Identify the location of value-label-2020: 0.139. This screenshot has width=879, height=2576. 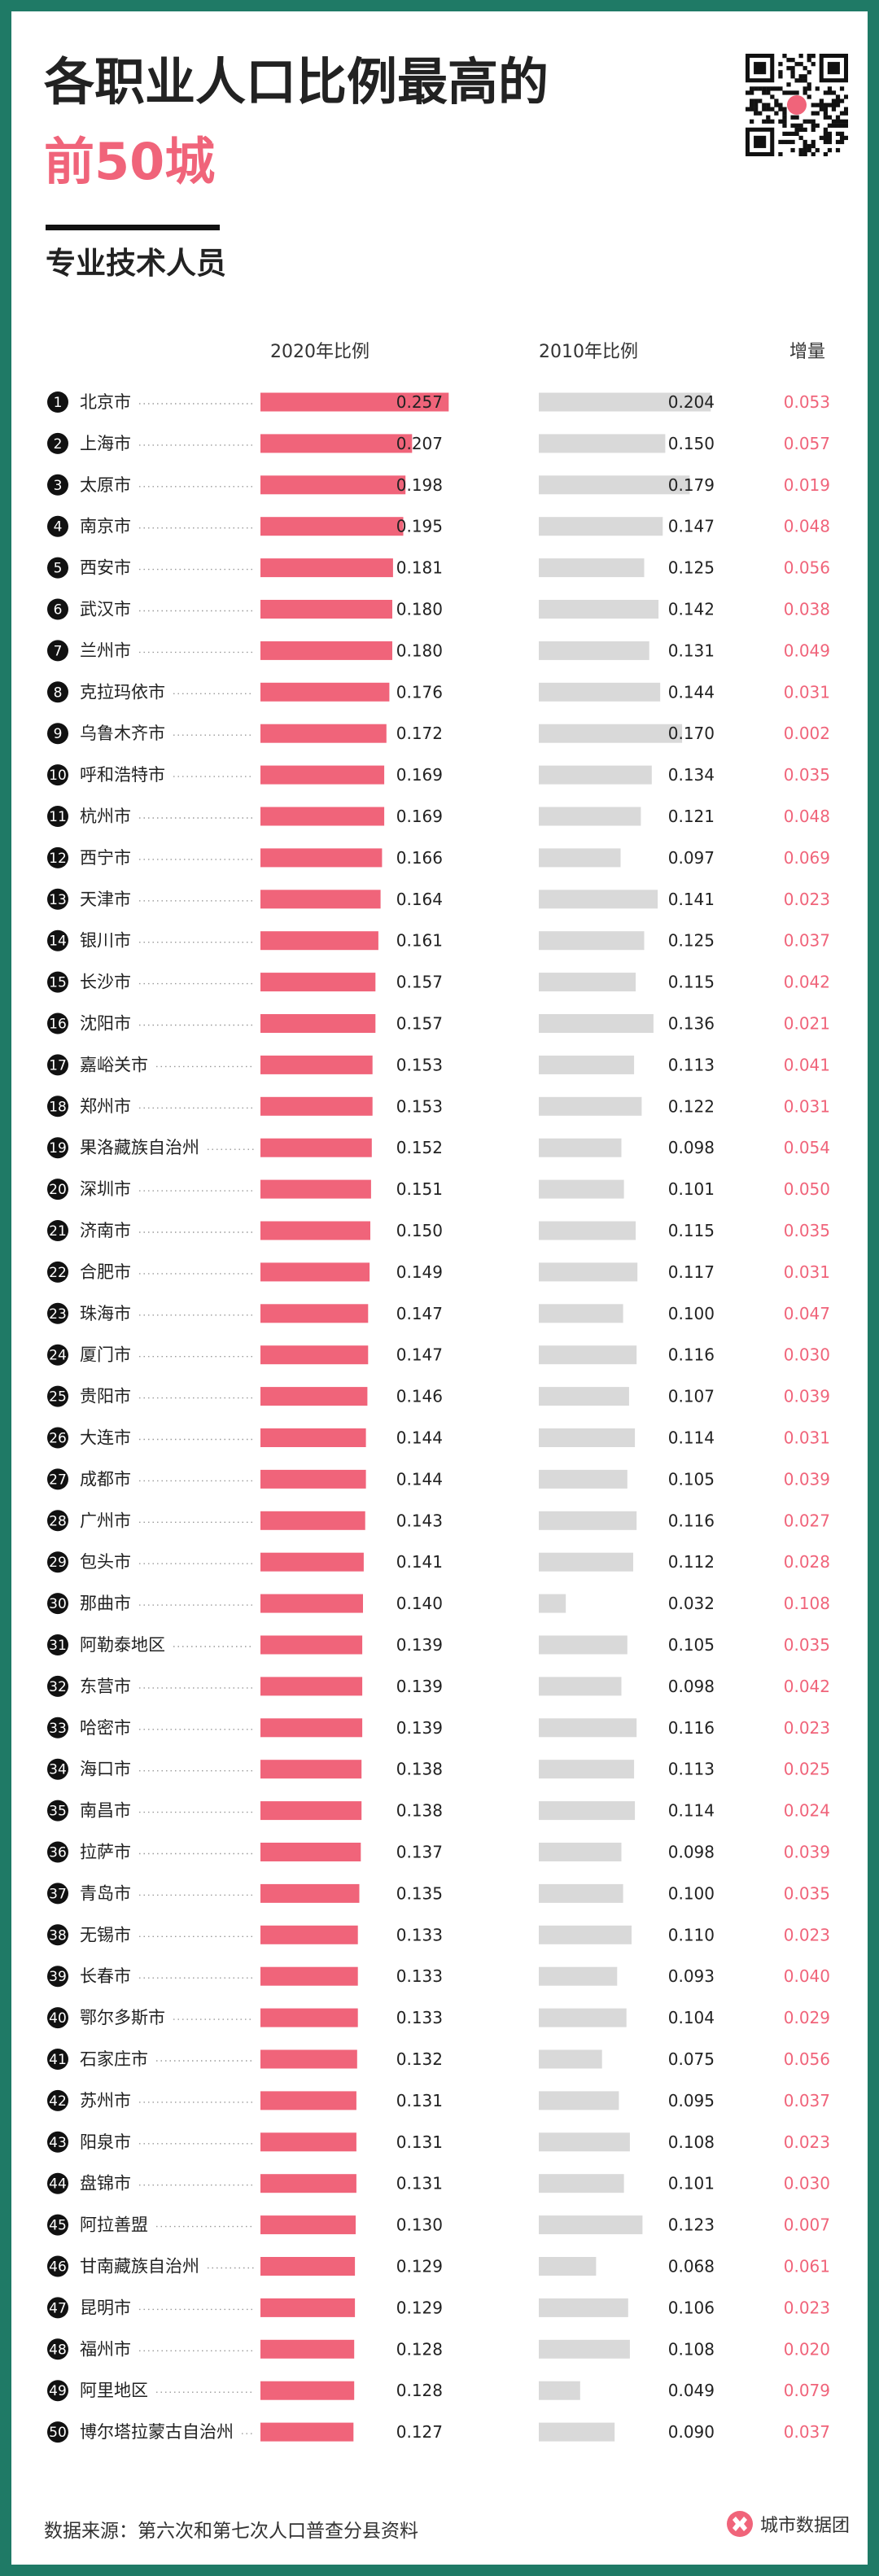
(419, 1728).